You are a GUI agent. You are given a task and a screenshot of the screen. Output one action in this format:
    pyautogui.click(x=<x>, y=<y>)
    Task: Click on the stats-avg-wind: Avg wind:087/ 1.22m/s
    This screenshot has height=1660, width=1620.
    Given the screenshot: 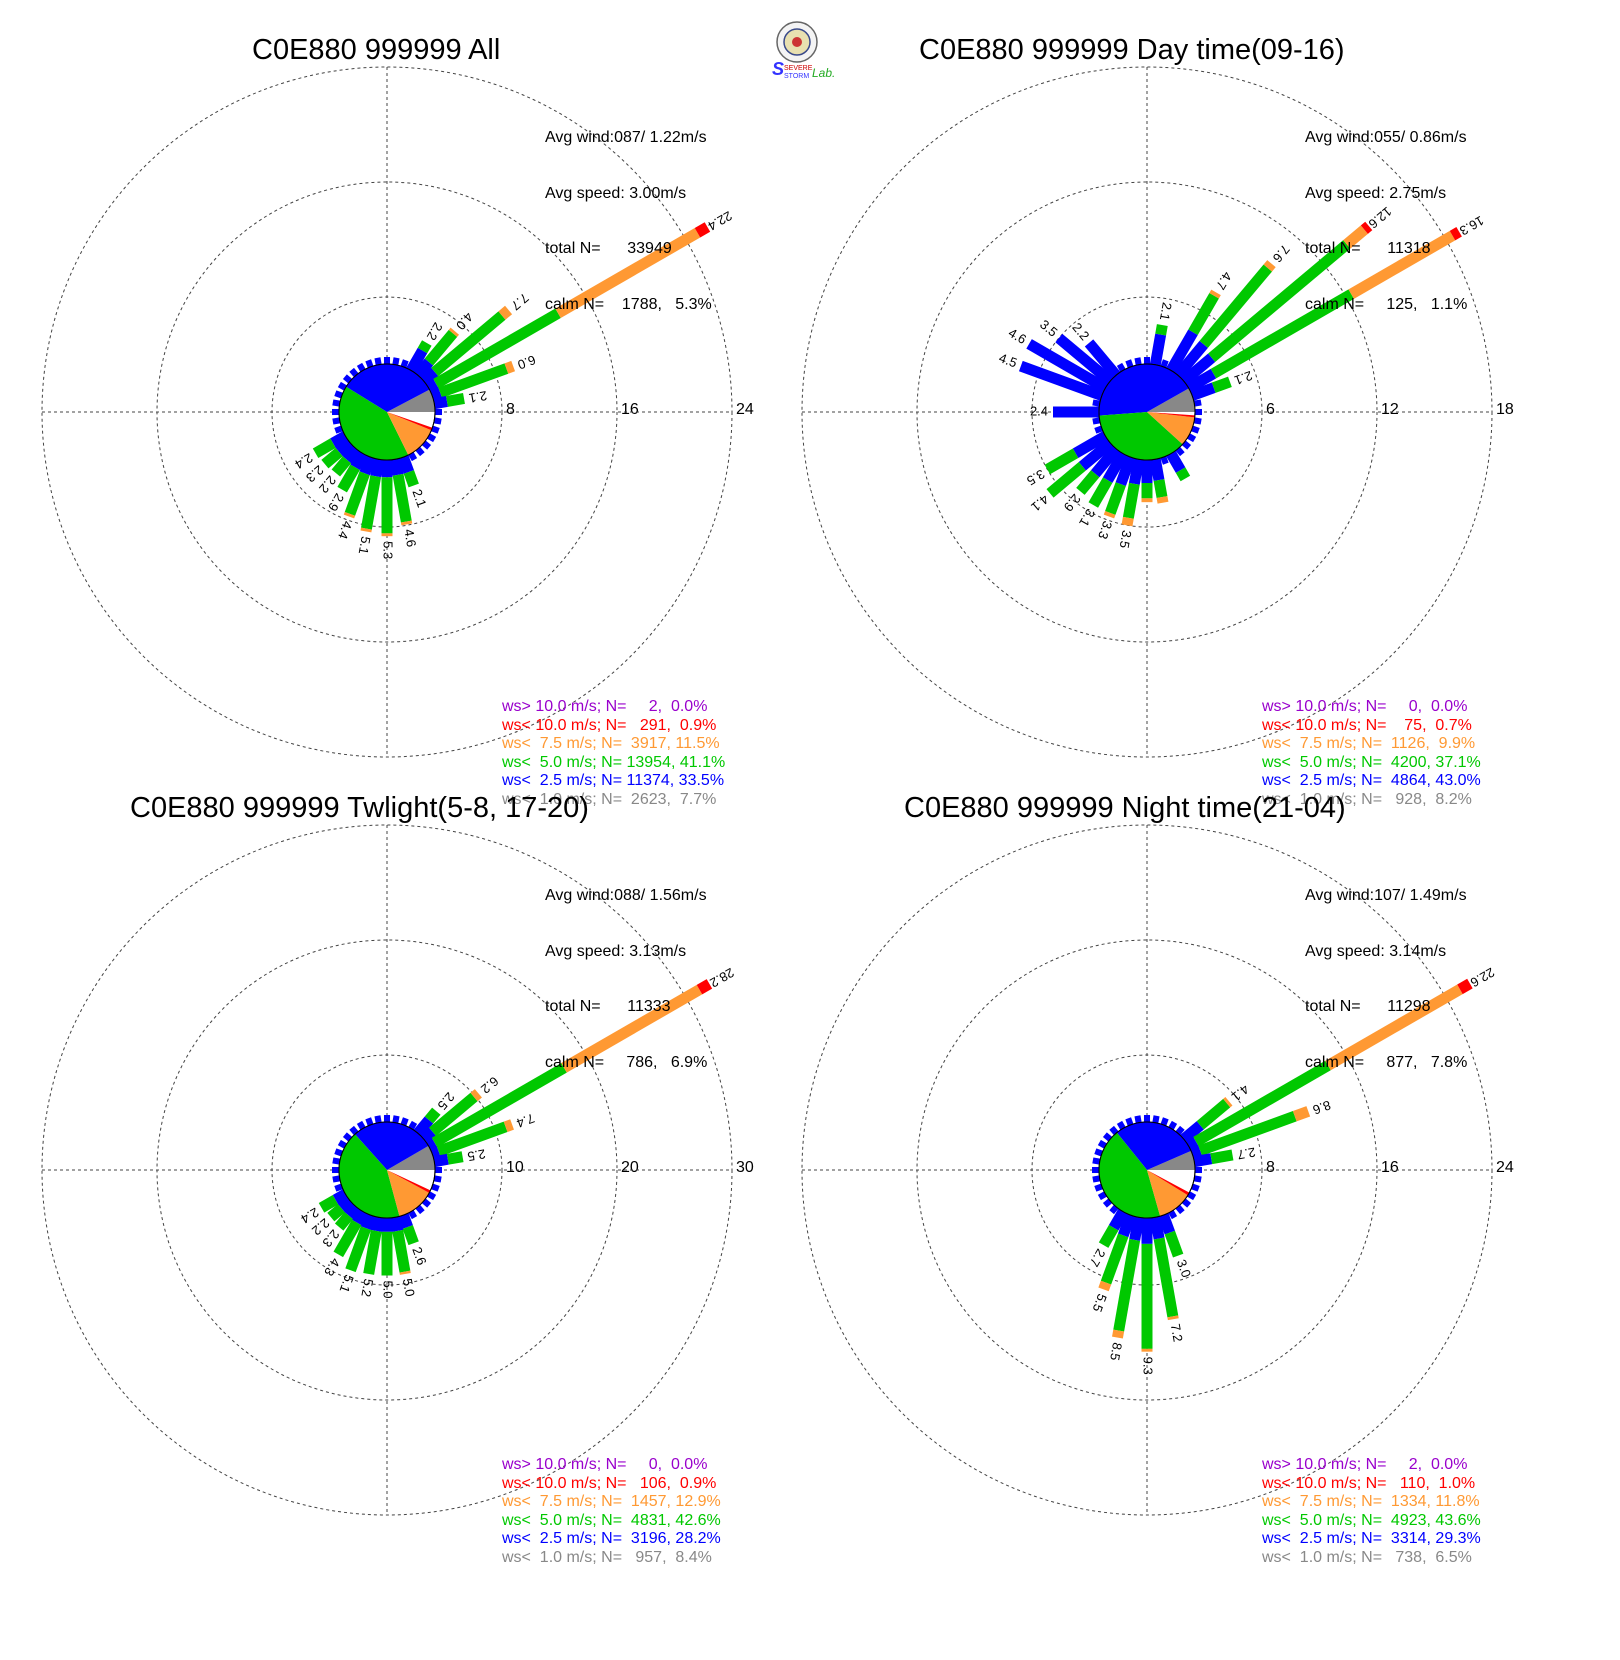 What is the action you would take?
    pyautogui.click(x=626, y=137)
    